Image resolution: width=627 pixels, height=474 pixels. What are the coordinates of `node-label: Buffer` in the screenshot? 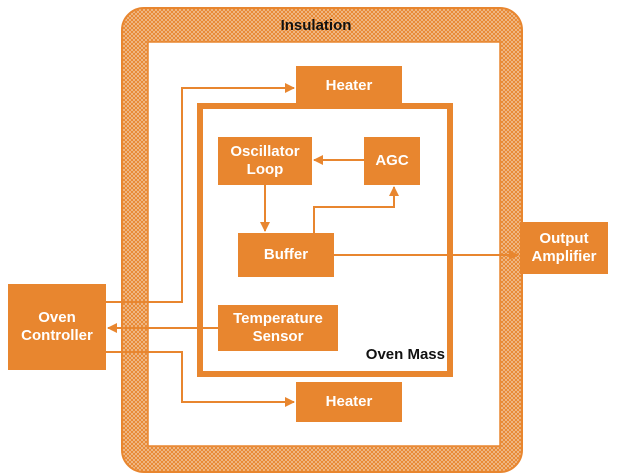 It's located at (286, 254).